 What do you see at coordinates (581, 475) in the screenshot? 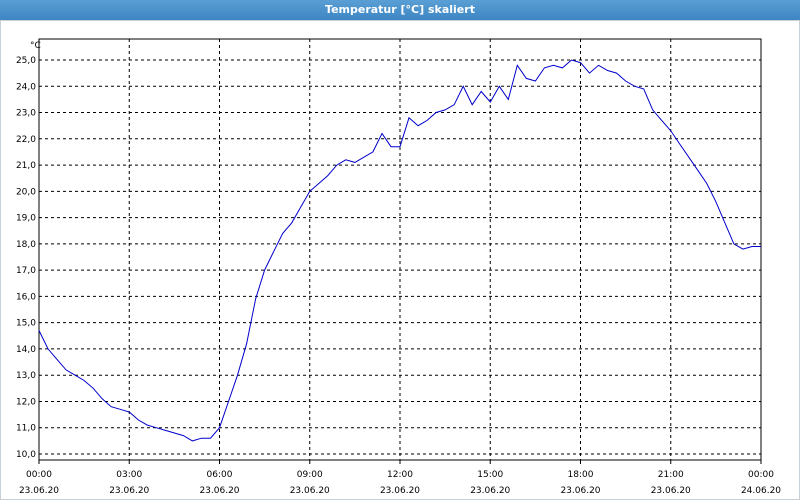
I see `x-tick-time-label: 18:00` at bounding box center [581, 475].